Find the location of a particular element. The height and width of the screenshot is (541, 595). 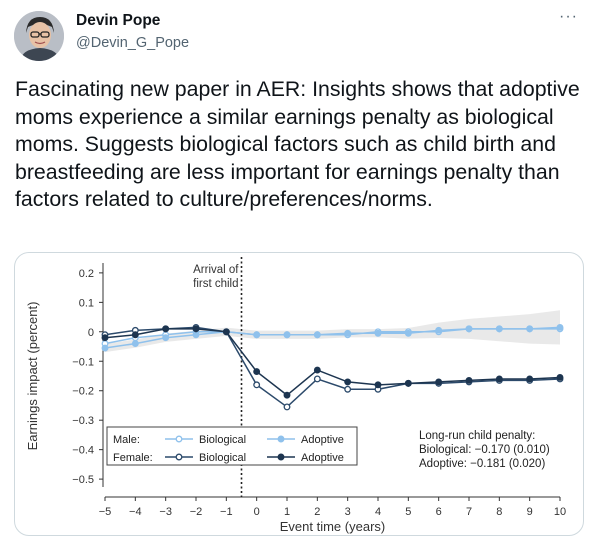

penalty-annotation-line: Biological: −0.170 (0.010) is located at coordinates (484, 450).